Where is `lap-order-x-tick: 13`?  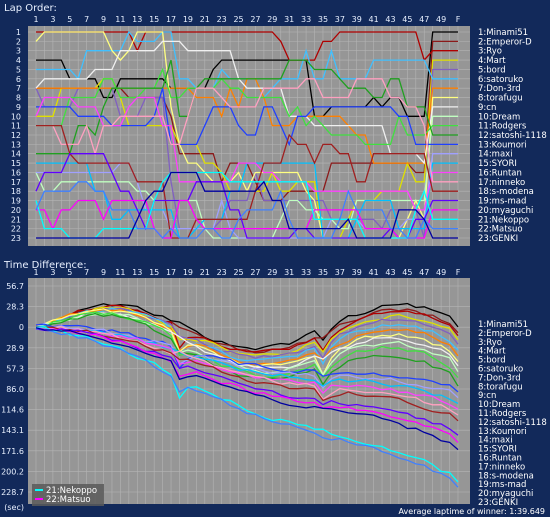 lap-order-x-tick: 13 is located at coordinates (137, 19).